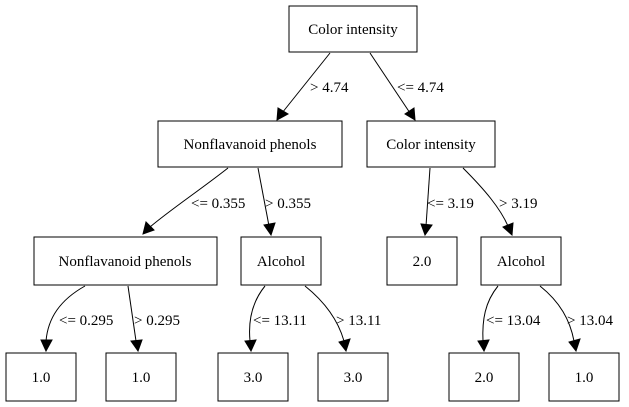 The image size is (629, 407). I want to click on node-l1-left: Nonflavanoid phenols, so click(250, 144).